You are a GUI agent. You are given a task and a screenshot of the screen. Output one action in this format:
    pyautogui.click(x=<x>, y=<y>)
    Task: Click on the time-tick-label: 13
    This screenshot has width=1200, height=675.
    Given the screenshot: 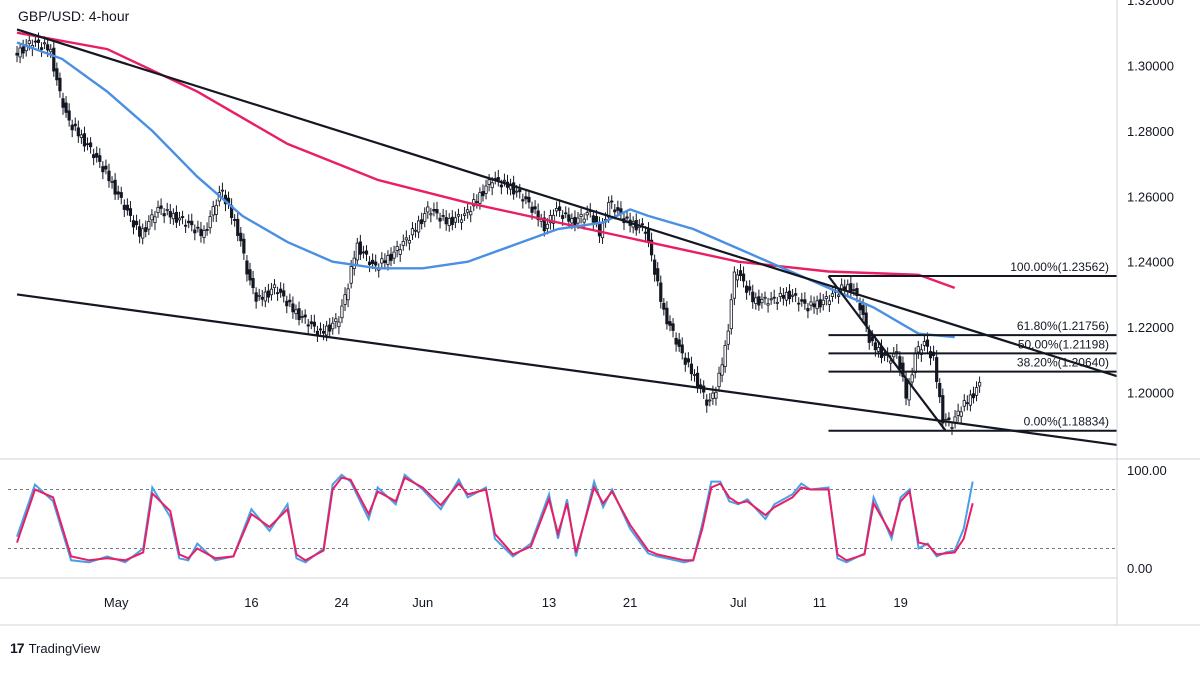 What is the action you would take?
    pyautogui.click(x=549, y=602)
    